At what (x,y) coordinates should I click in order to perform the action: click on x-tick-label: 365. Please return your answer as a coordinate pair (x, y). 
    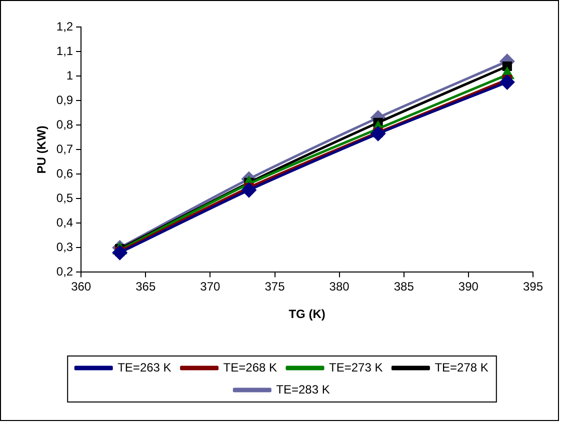
    Looking at the image, I should click on (146, 287).